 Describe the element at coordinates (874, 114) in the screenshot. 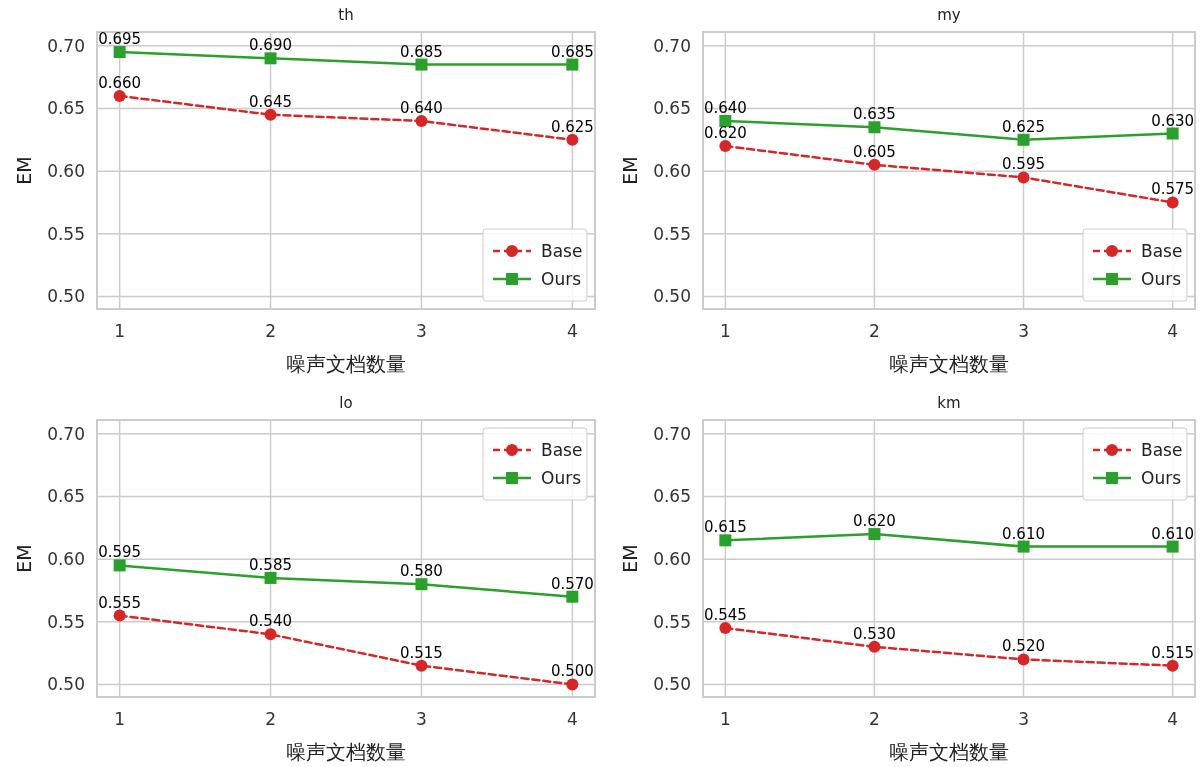

I see `data-label: 0.635` at that location.